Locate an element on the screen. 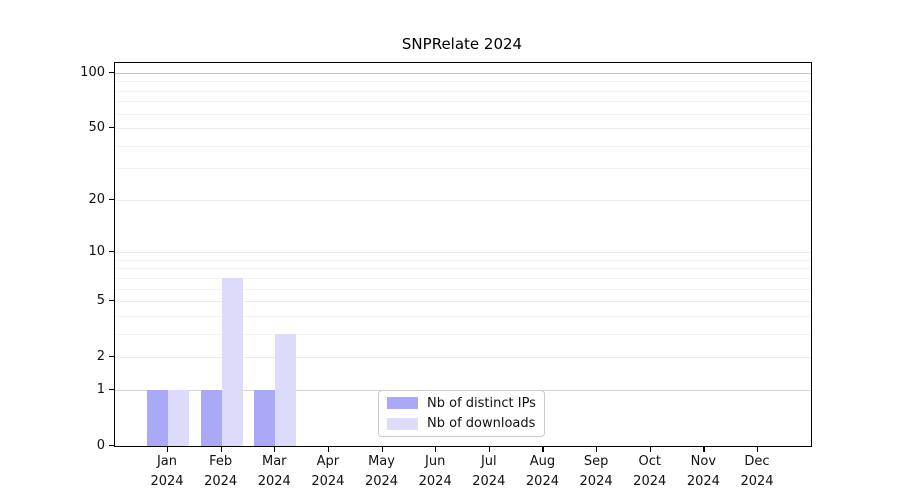  y-tick-label: 10 is located at coordinates (96, 252).